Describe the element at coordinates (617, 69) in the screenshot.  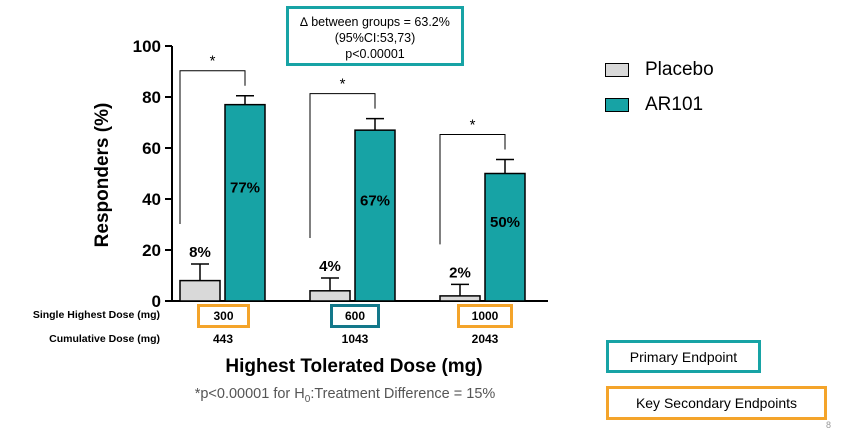
I see `legend-swatch-placebo` at that location.